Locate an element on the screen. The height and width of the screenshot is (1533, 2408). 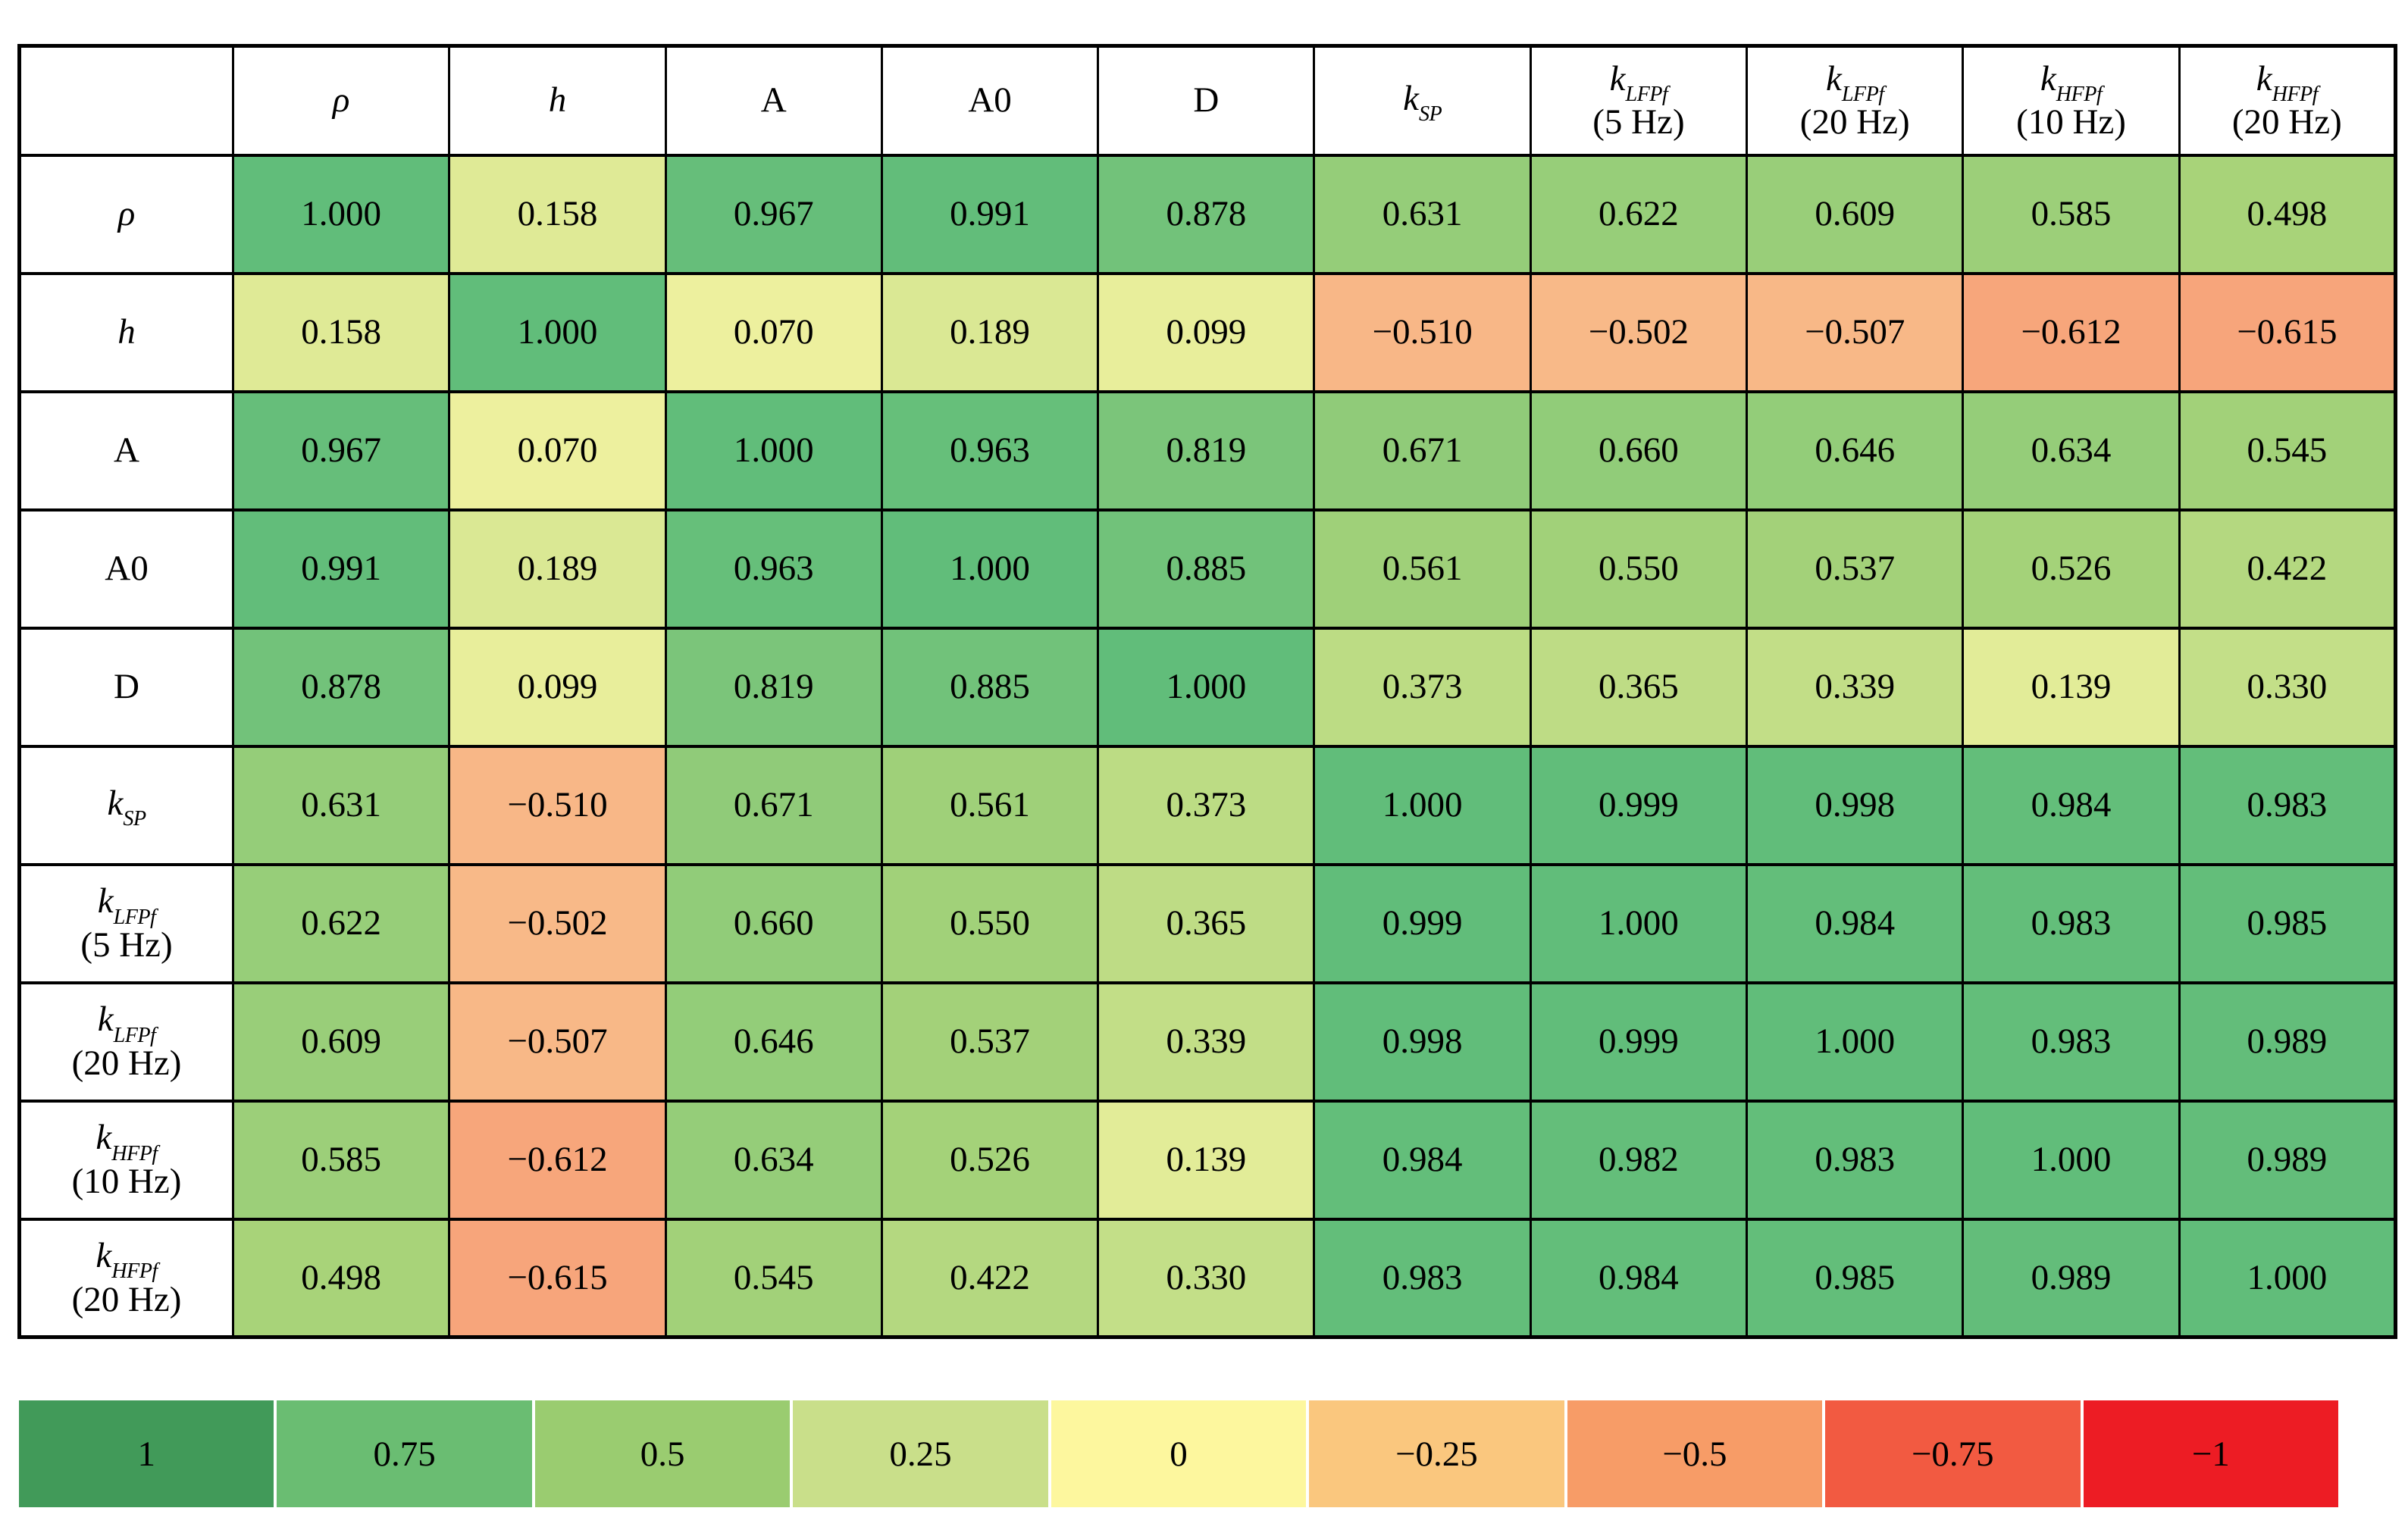
matrix-cell-k-LFPf-5-k-SP: 0.999 is located at coordinates (1422, 923).